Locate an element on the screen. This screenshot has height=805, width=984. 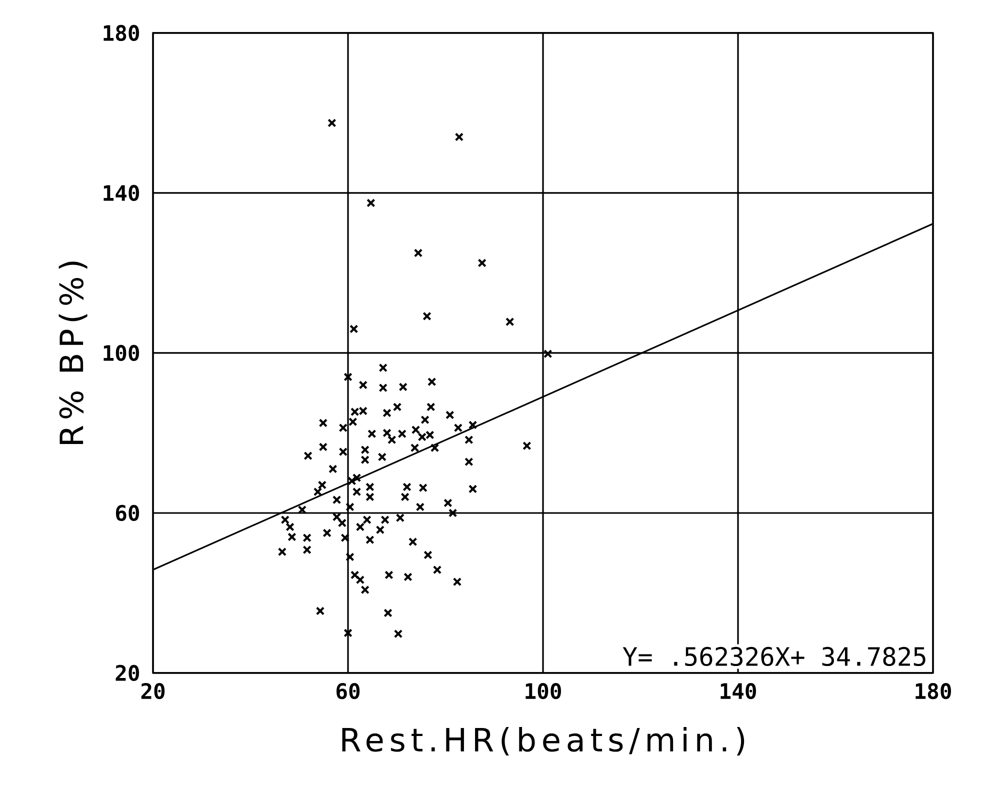
x-tick-label: 20 is located at coordinates (153, 691).